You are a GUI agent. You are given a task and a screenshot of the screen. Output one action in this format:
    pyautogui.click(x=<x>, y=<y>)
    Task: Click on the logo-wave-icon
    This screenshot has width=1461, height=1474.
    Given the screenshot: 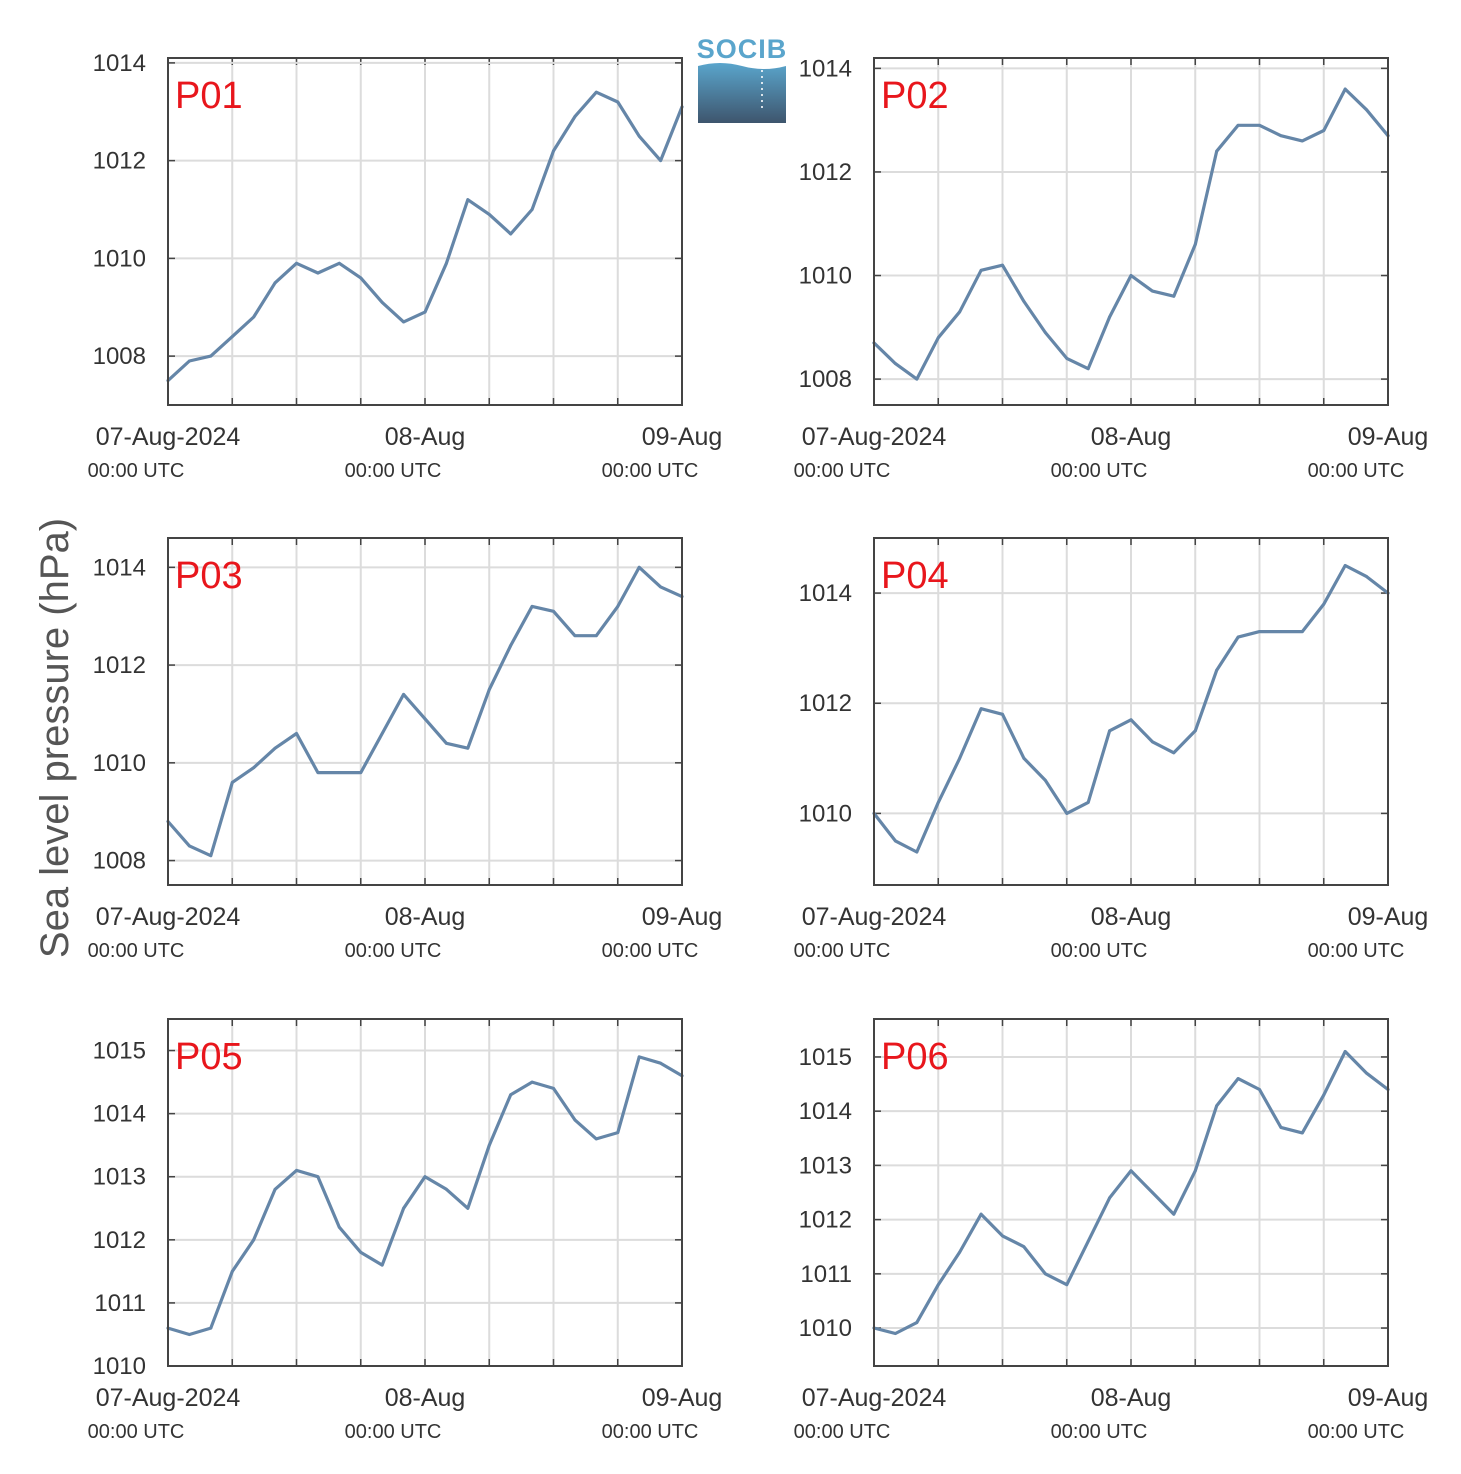 What is the action you would take?
    pyautogui.click(x=742, y=93)
    